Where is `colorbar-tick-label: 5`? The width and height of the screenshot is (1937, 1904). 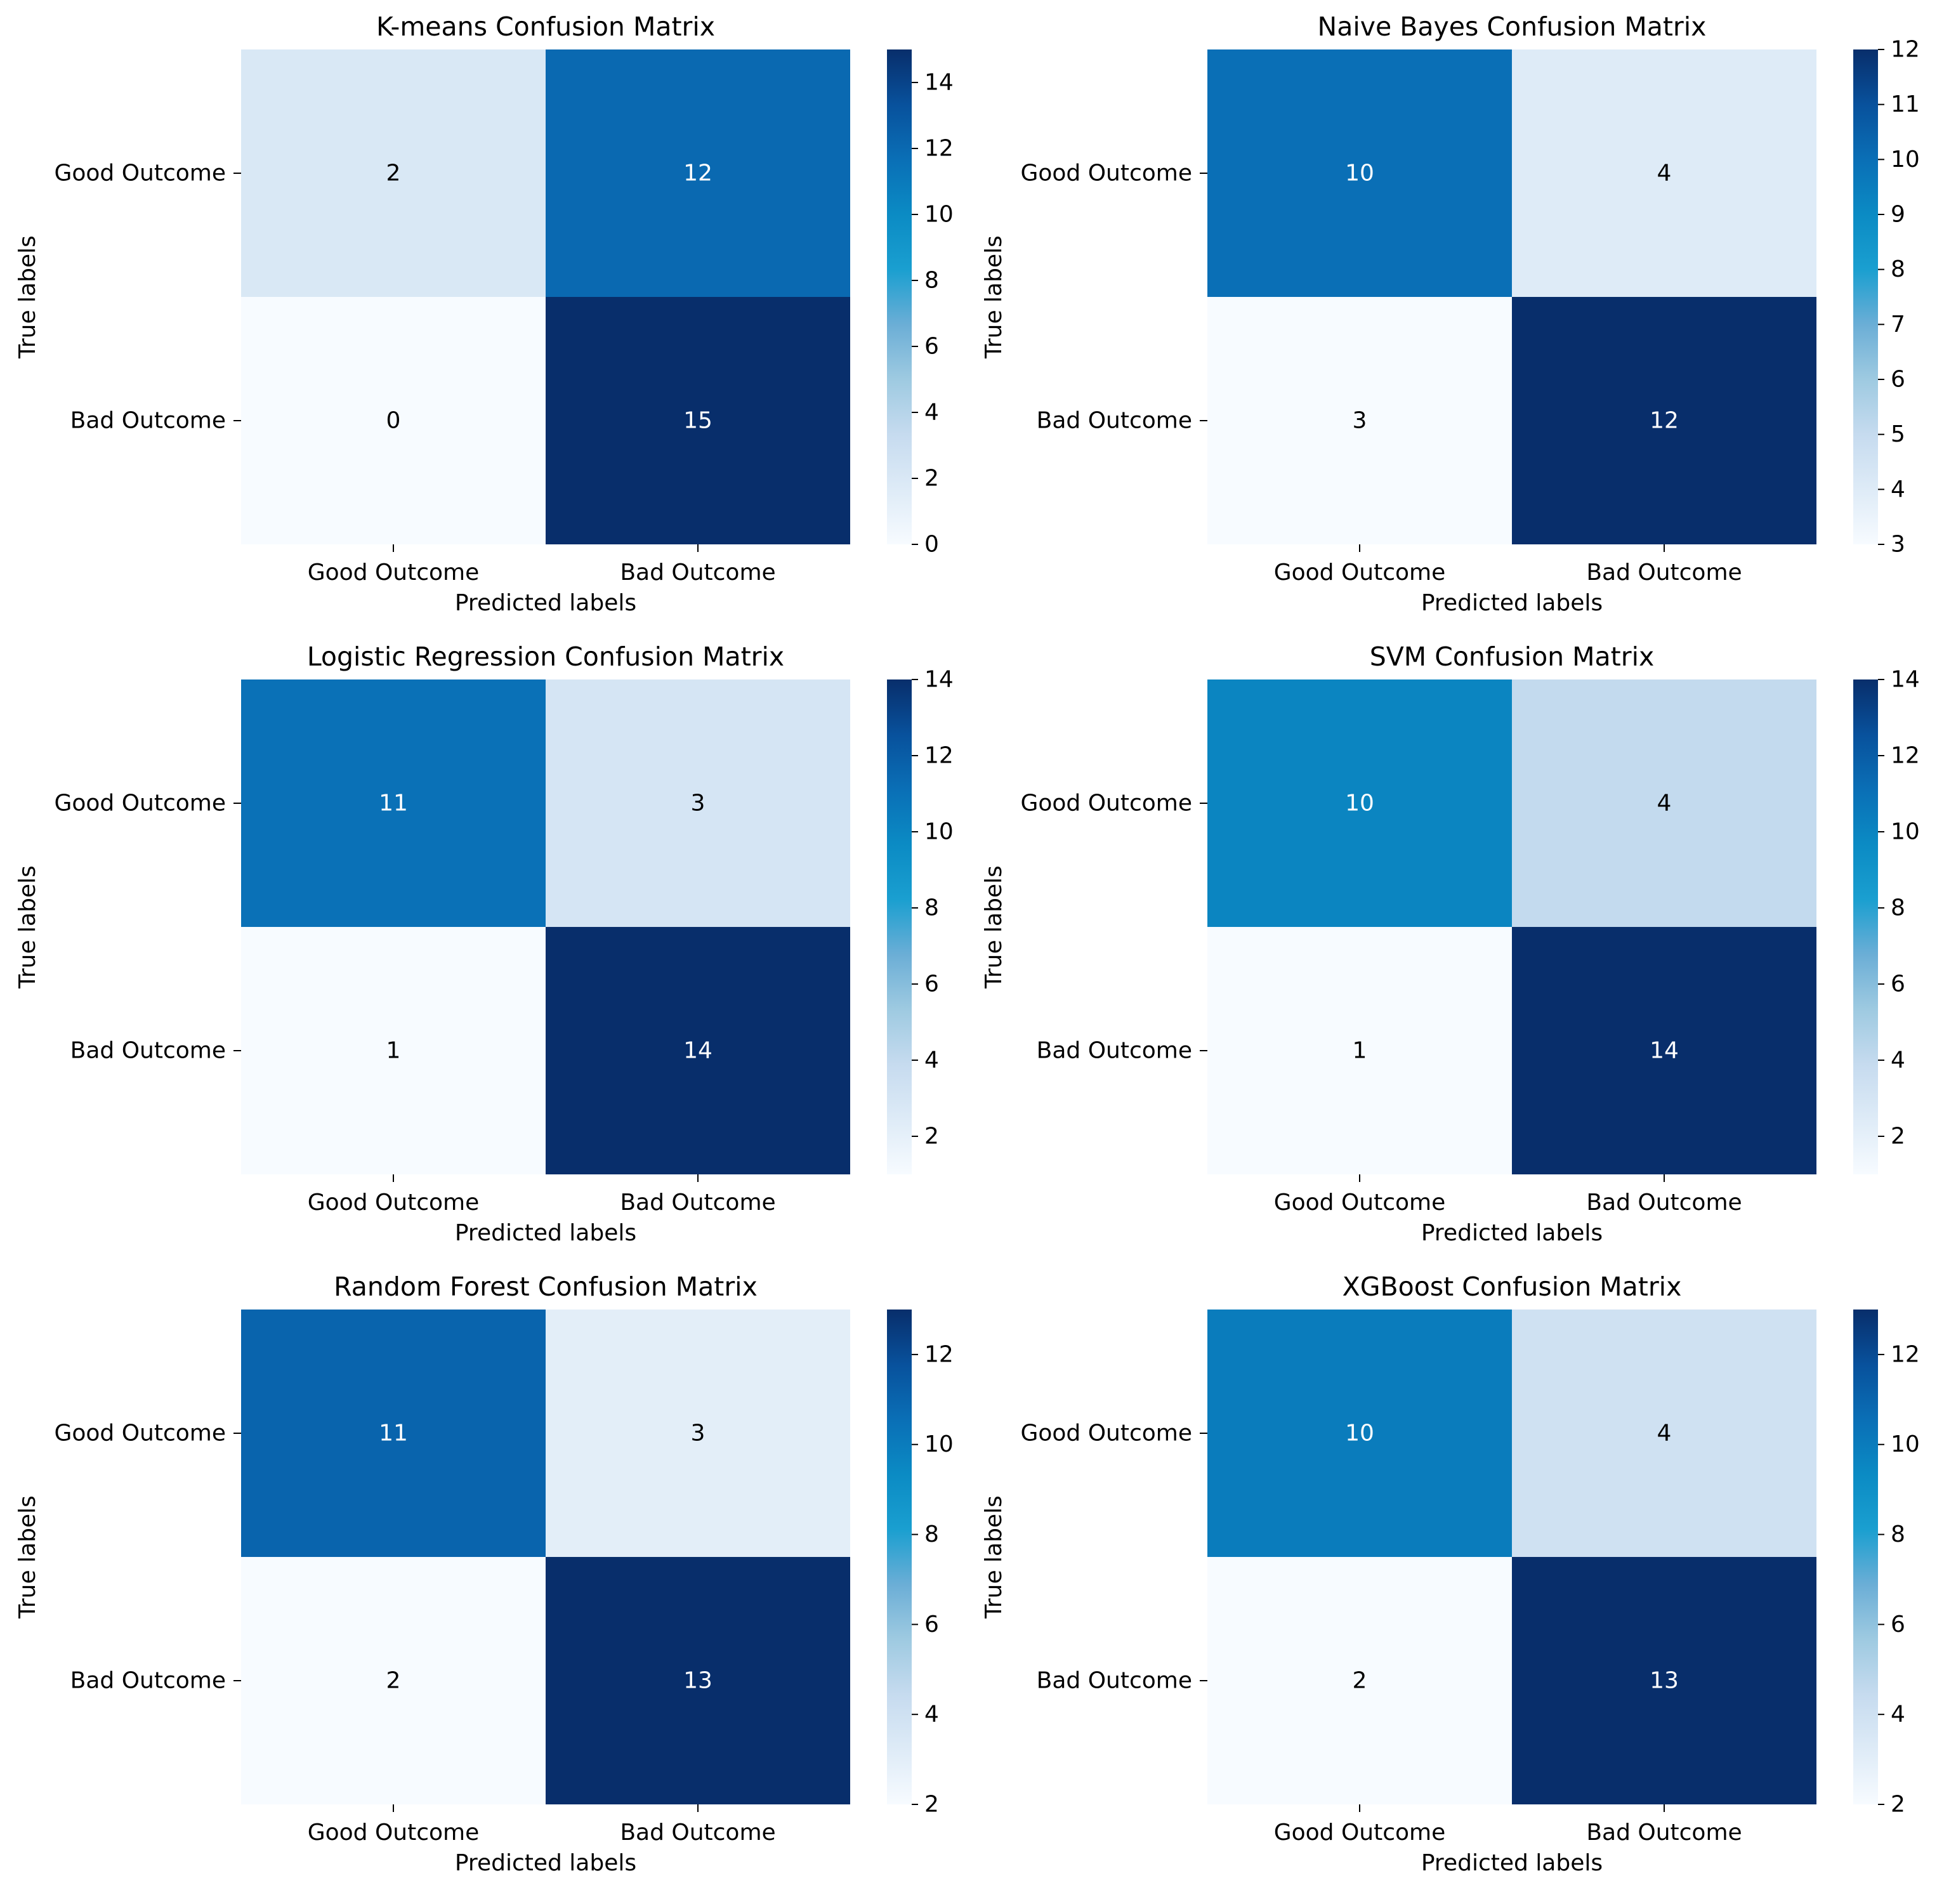
colorbar-tick-label: 5 is located at coordinates (1898, 434).